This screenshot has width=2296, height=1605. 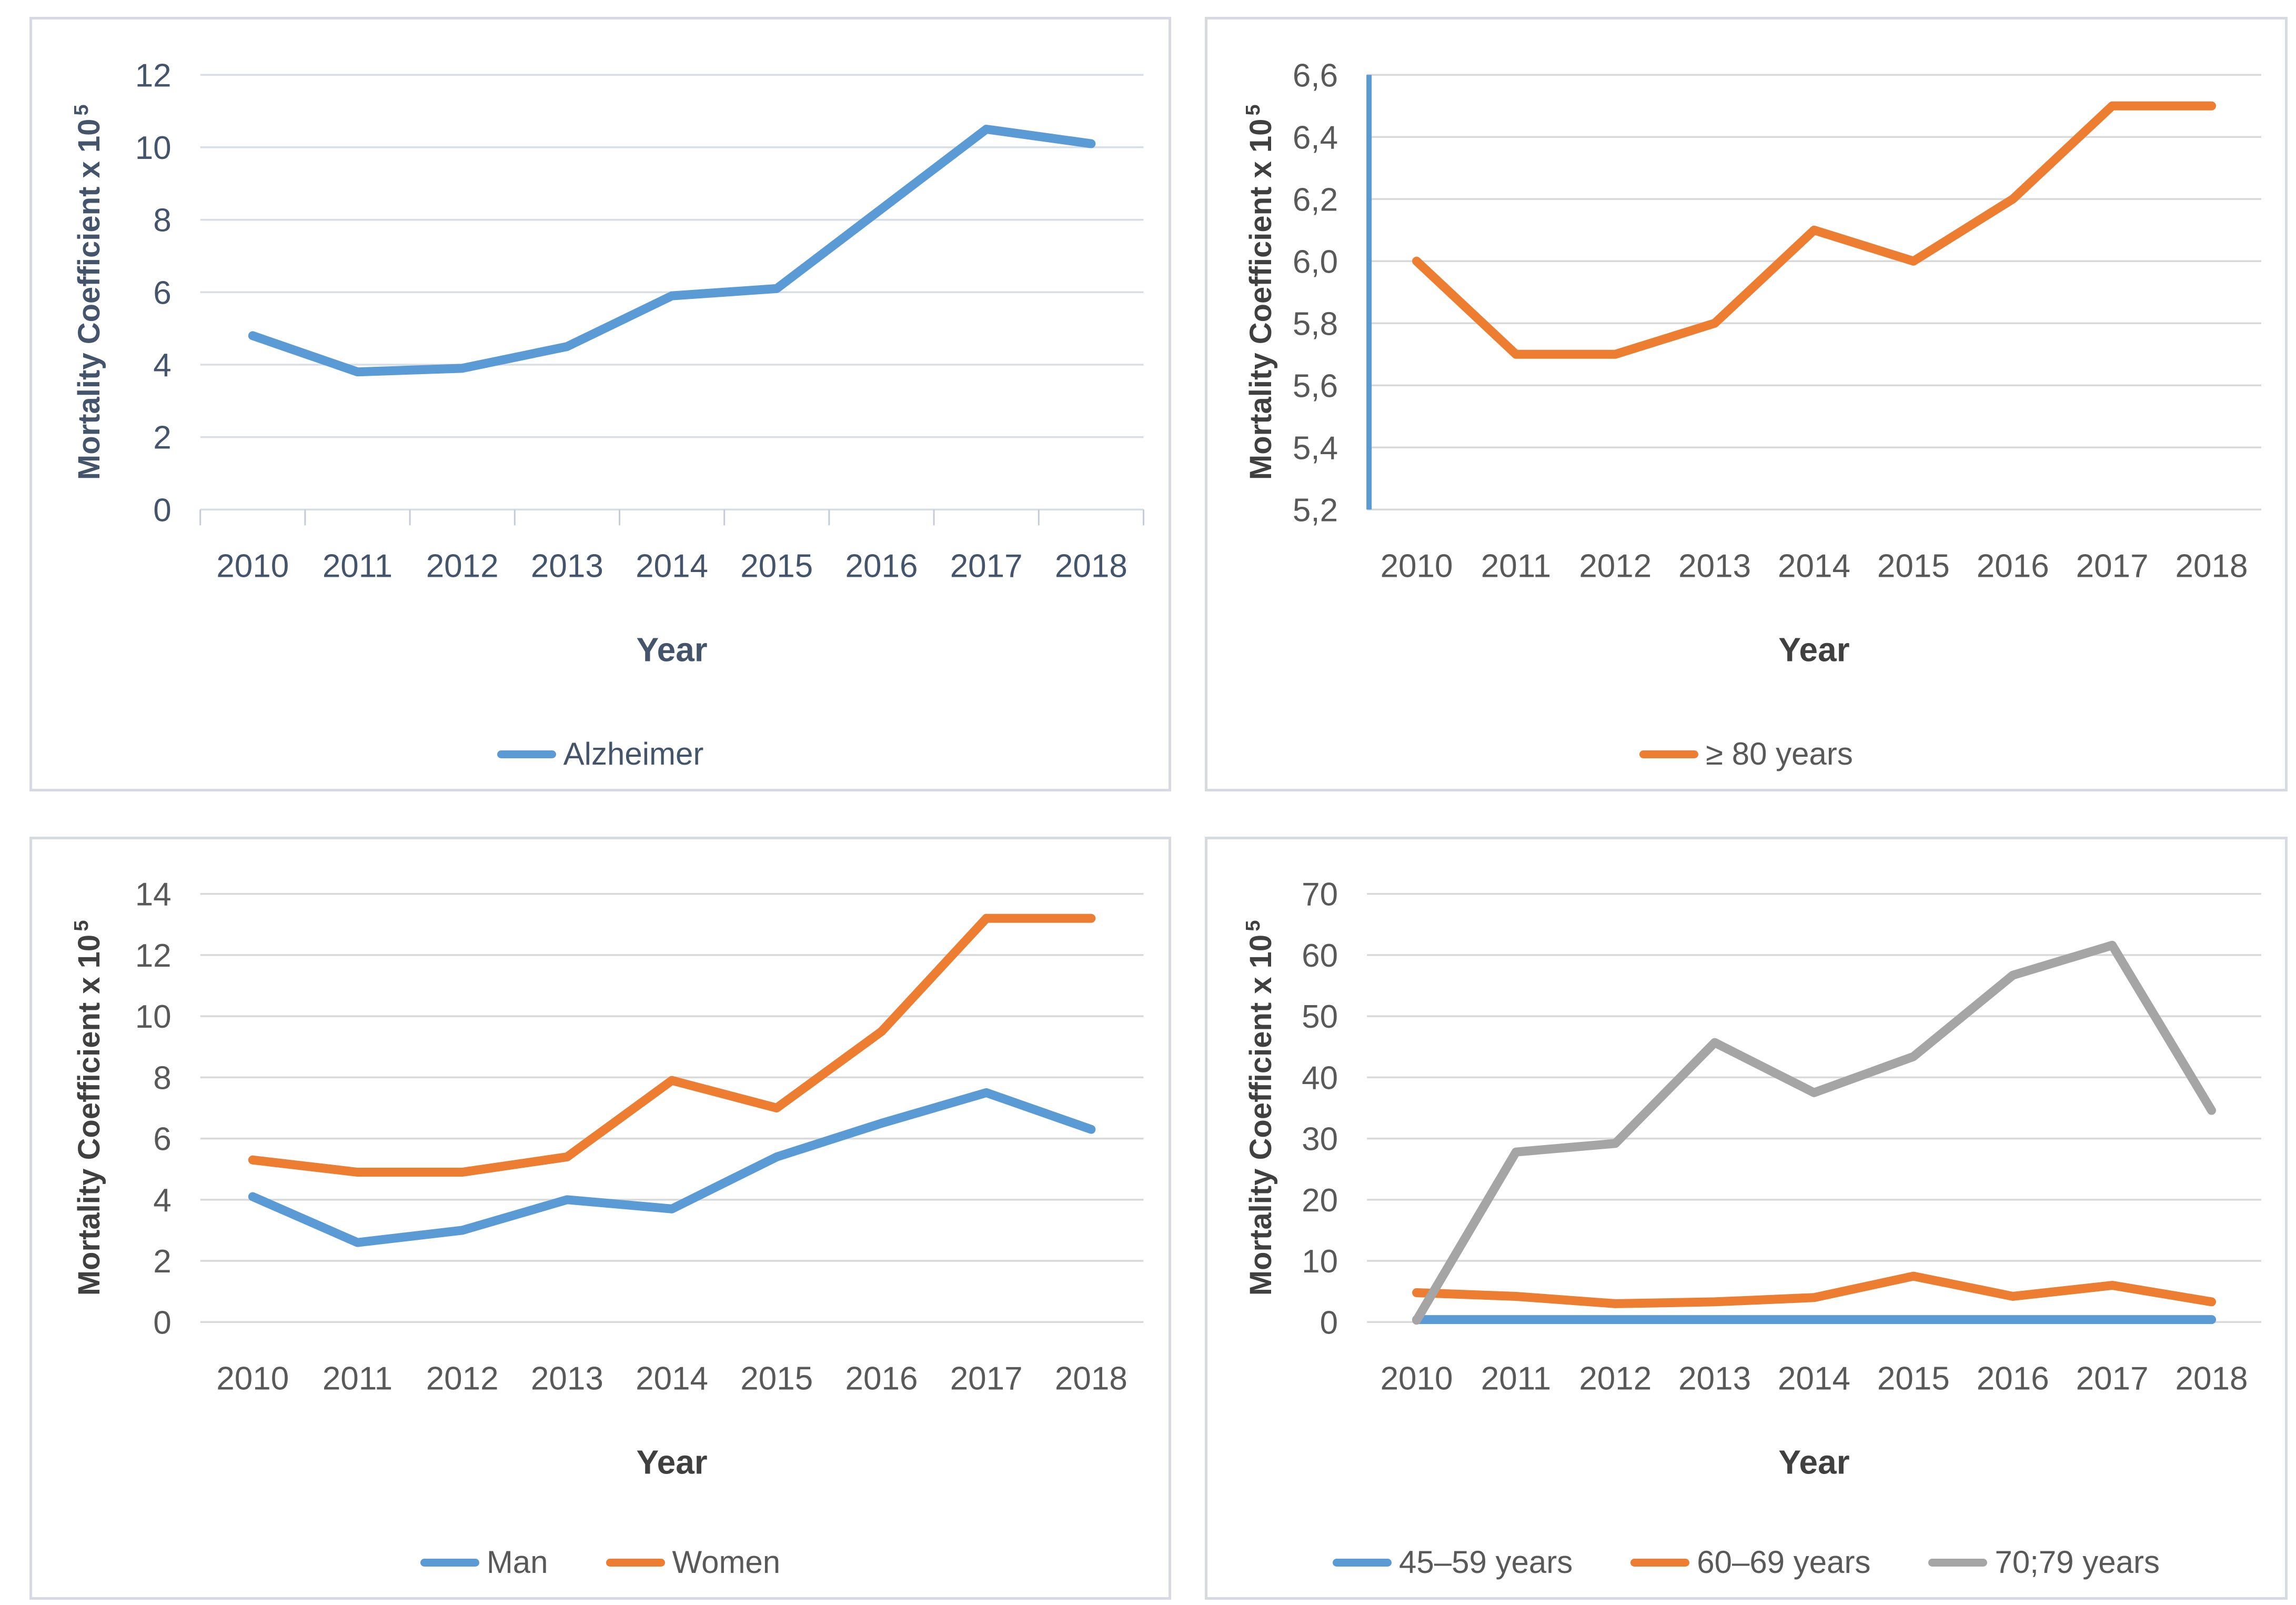 What do you see at coordinates (1814, 1132) in the screenshot?
I see `series-line-70-79-years` at bounding box center [1814, 1132].